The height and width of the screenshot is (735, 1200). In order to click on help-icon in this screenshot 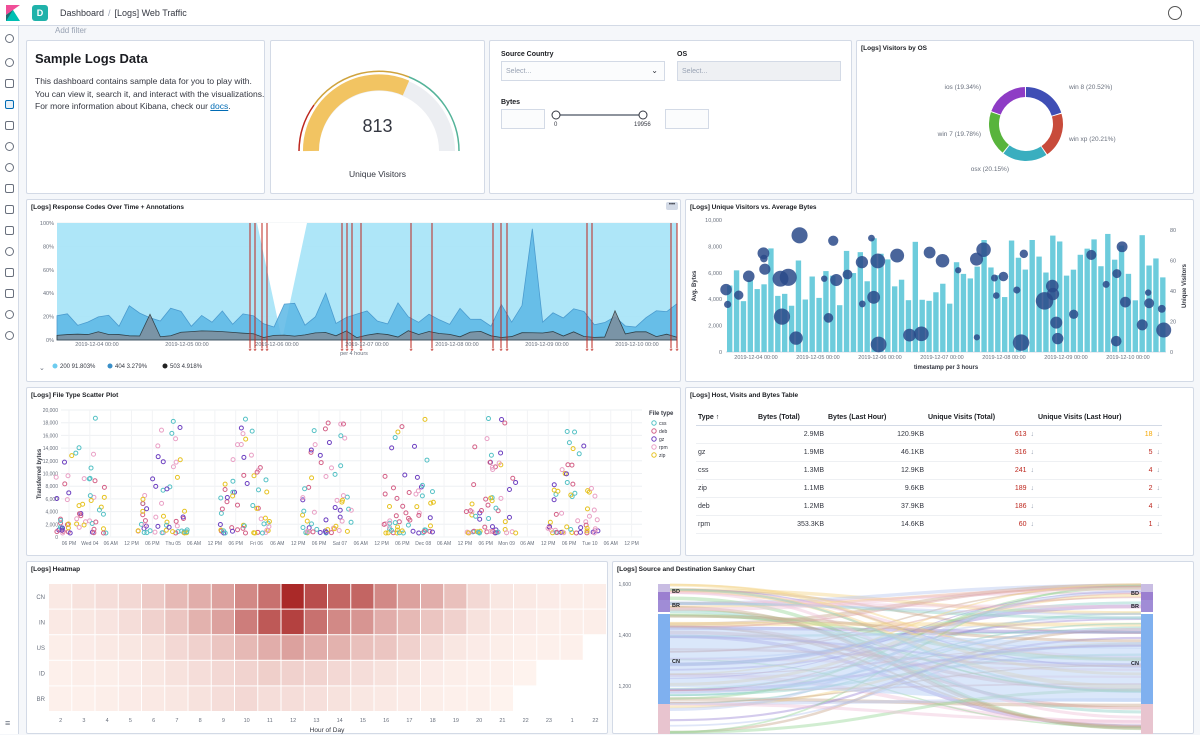, I will do `click(1175, 13)`.